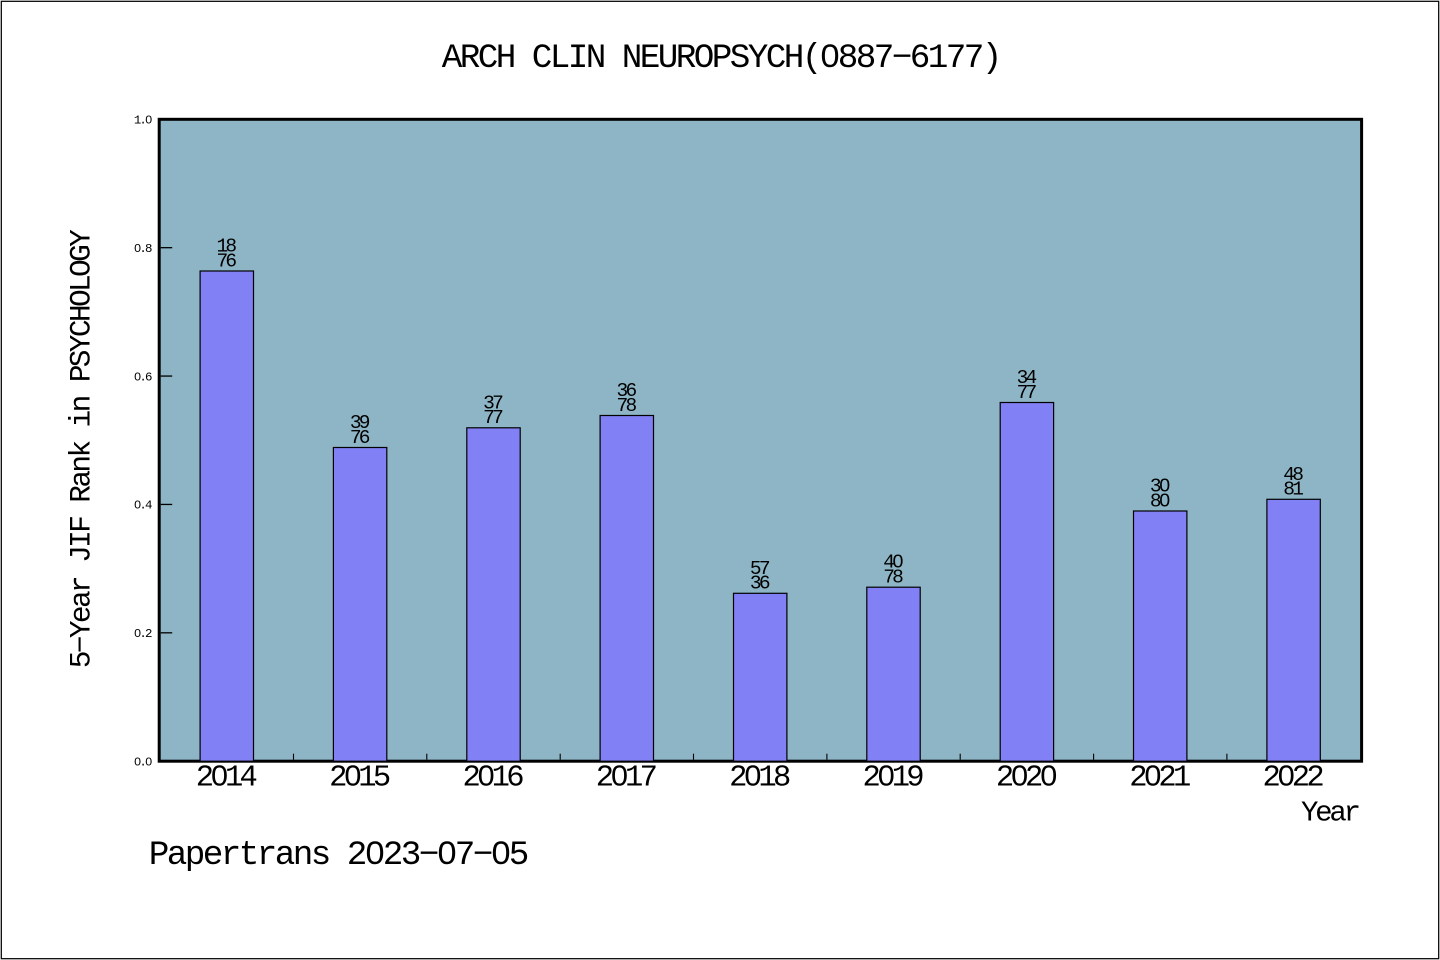  Describe the element at coordinates (143, 121) in the screenshot. I see `svg-text: 1.0` at that location.